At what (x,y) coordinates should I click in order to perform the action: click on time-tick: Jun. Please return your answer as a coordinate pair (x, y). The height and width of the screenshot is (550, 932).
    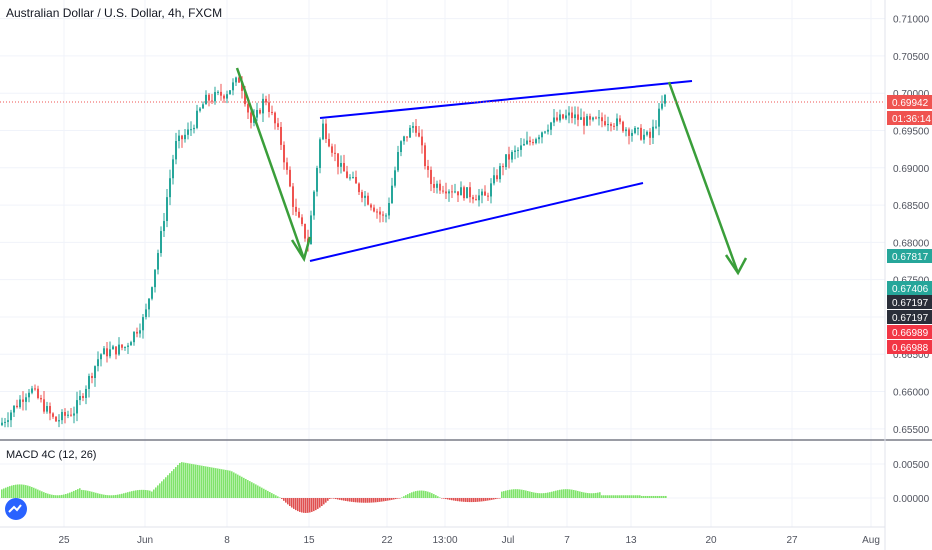
    Looking at the image, I should click on (145, 540).